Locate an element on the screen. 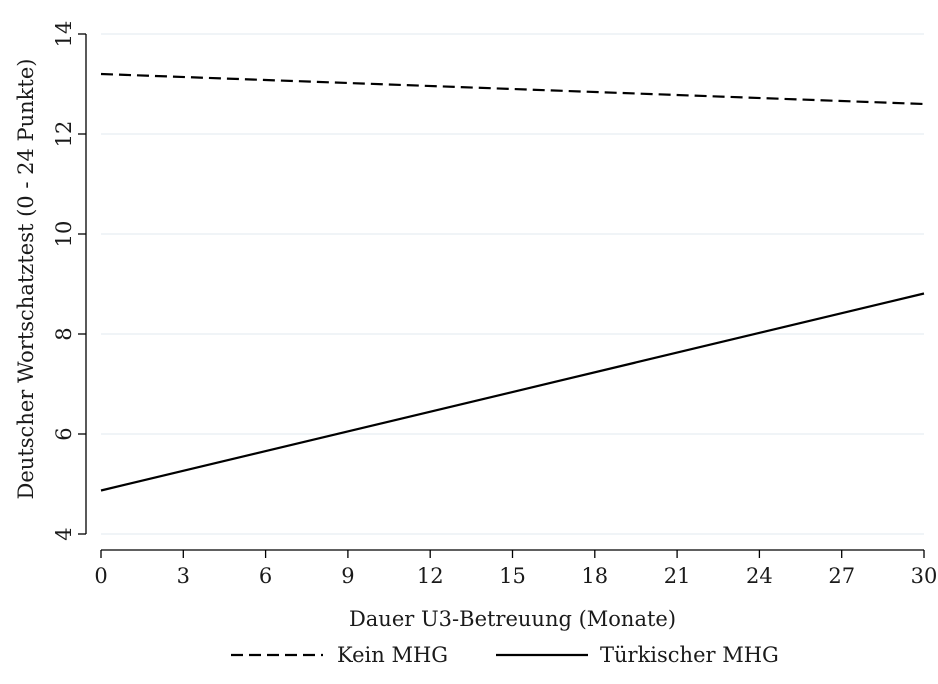 This screenshot has width=938, height=684. y-tick-label-8: 8 is located at coordinates (64, 333).